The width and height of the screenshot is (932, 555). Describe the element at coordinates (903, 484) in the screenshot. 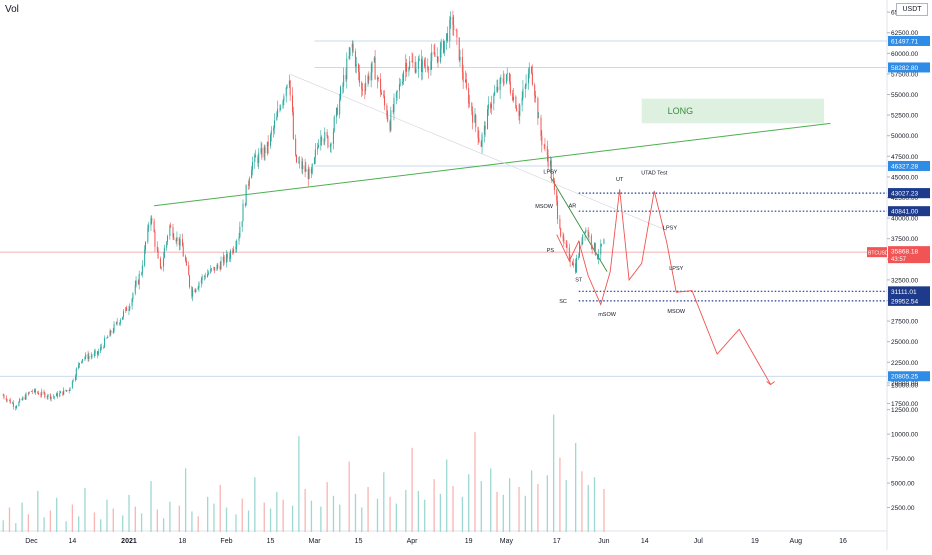

I see `y-tick-label: 5000.00` at that location.